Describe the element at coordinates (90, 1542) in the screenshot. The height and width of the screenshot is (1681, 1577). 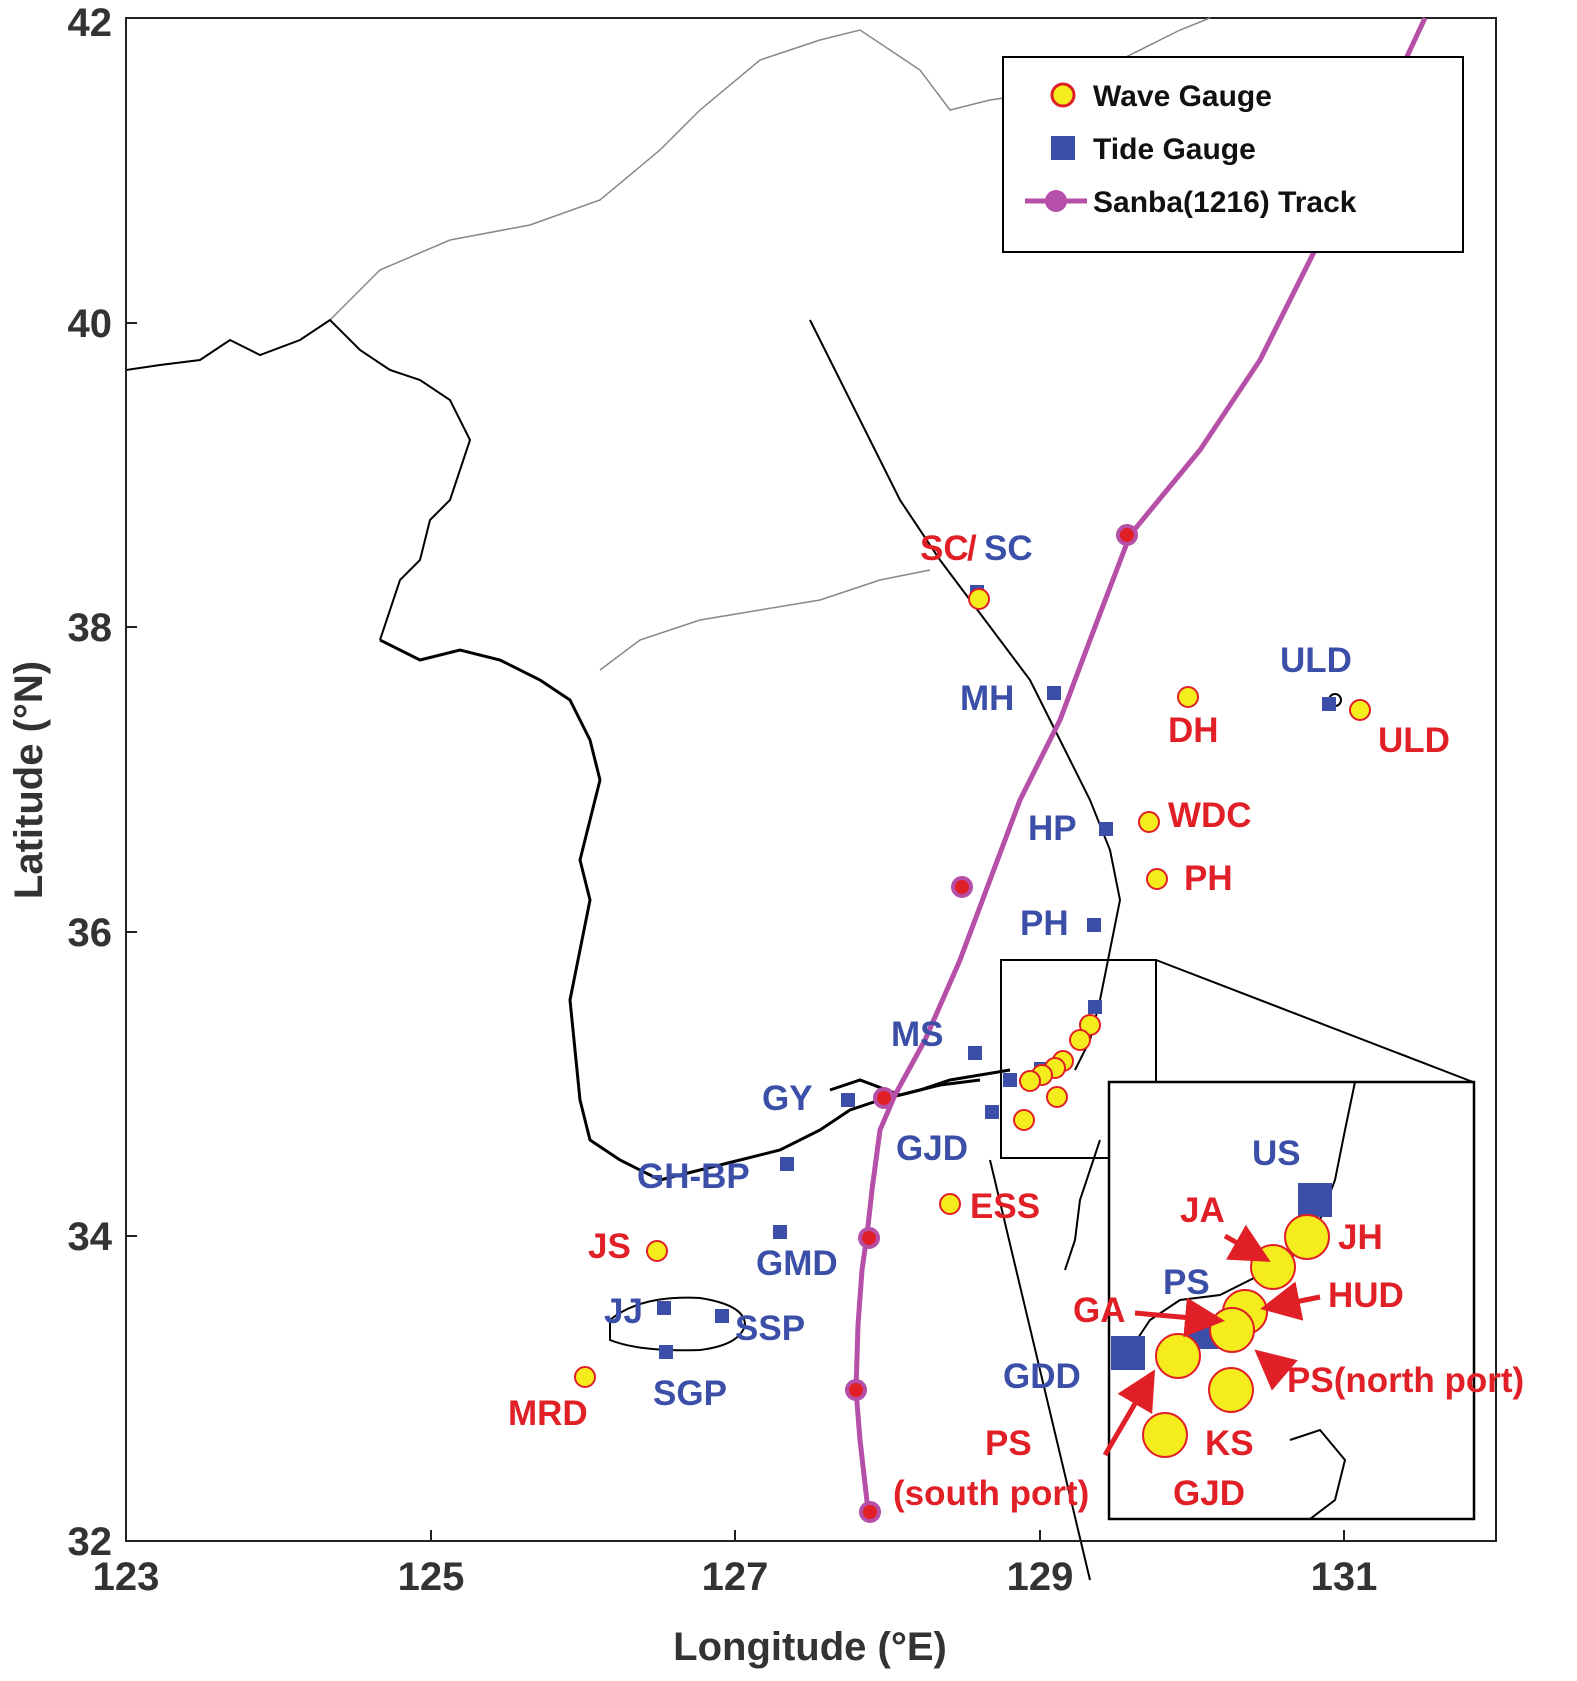
I see `y-tick-label: 32` at that location.